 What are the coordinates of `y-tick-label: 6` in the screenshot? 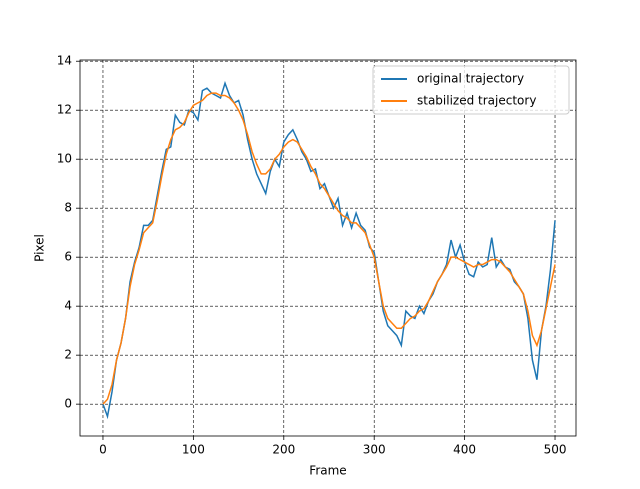 It's located at (68, 257).